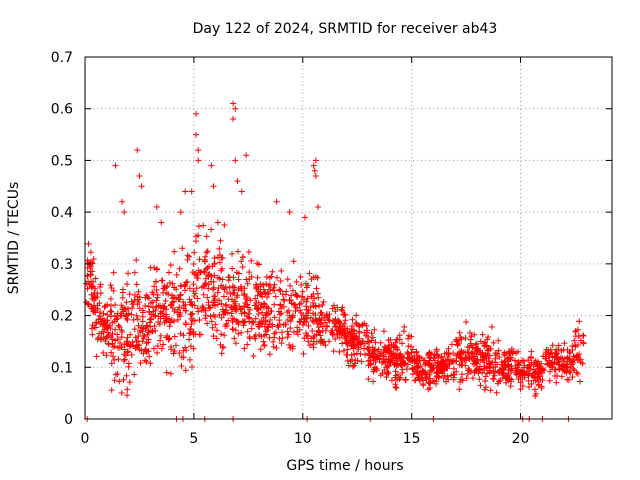  What do you see at coordinates (521, 439) in the screenshot?
I see `x-tick-label: 20` at bounding box center [521, 439].